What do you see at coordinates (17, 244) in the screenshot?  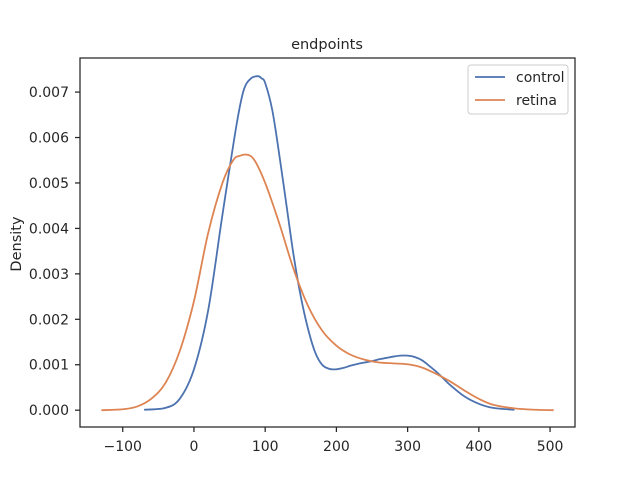 I see `y-axis-title: Density` at bounding box center [17, 244].